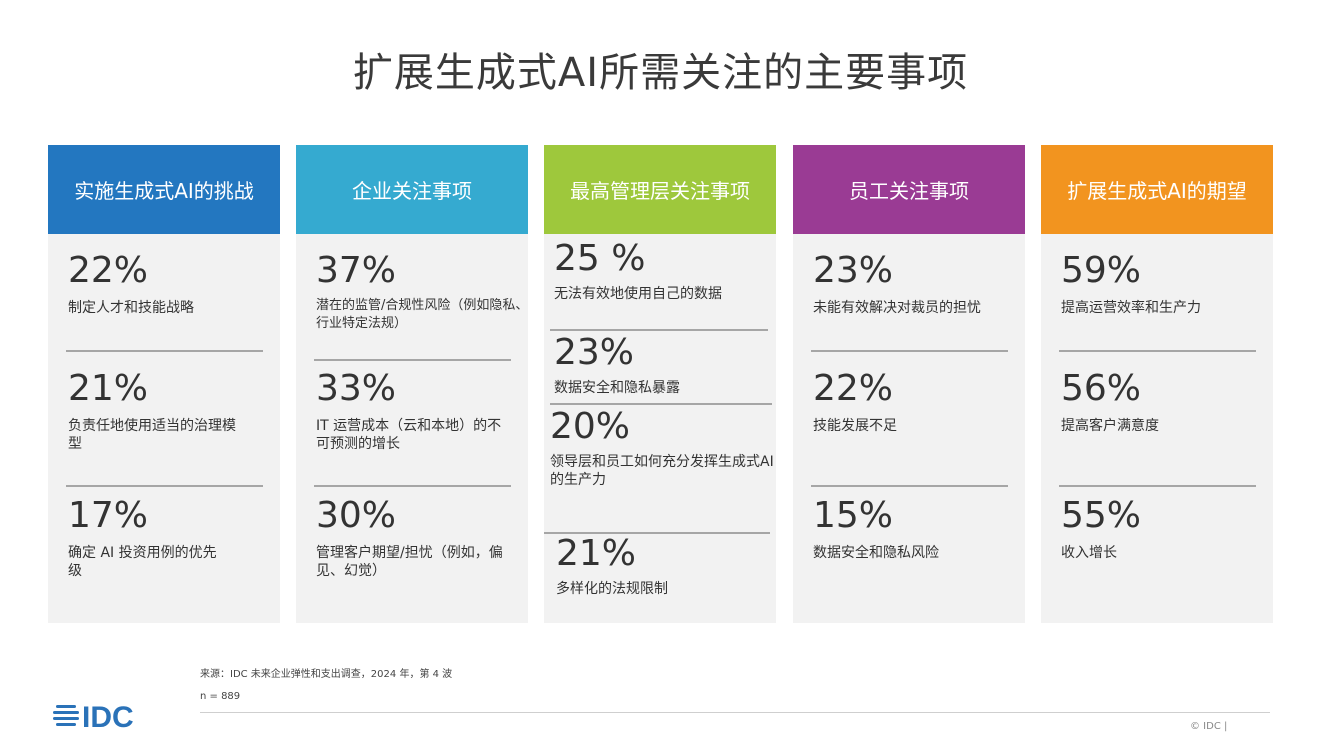 Image resolution: width=1321 pixels, height=743 pixels. What do you see at coordinates (735, 712) in the screenshot?
I see `footer-divider` at bounding box center [735, 712].